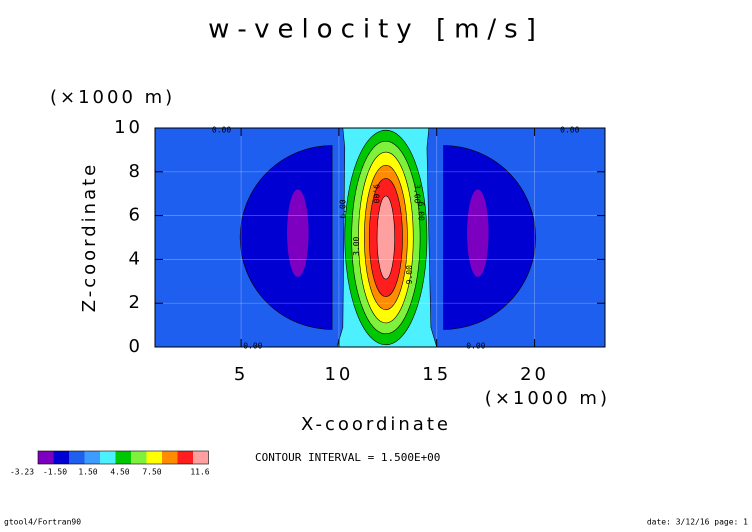 This screenshot has width=752, height=532. Describe the element at coordinates (128, 127) in the screenshot. I see `y-tick-label: 10` at that location.